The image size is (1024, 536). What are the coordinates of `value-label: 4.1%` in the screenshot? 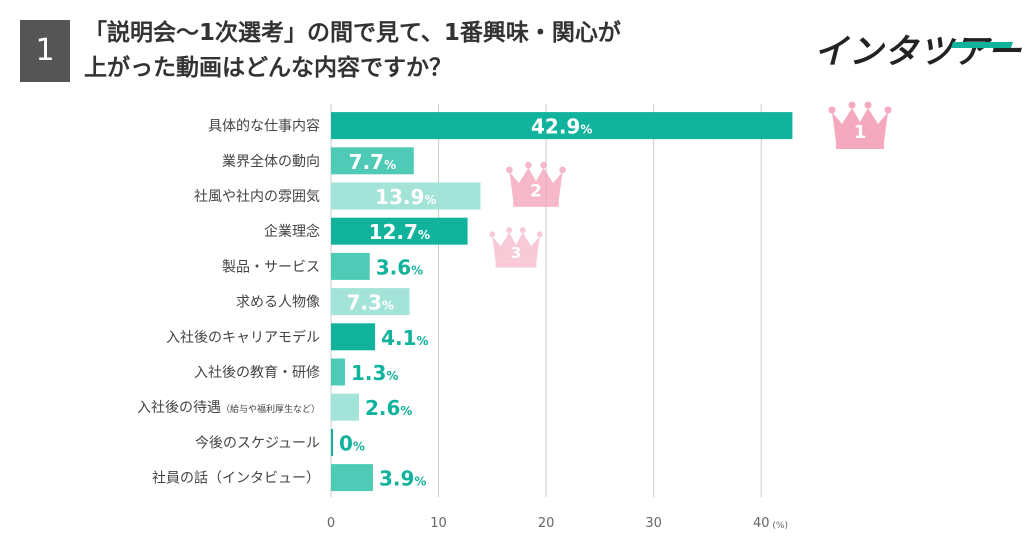 It's located at (404, 338).